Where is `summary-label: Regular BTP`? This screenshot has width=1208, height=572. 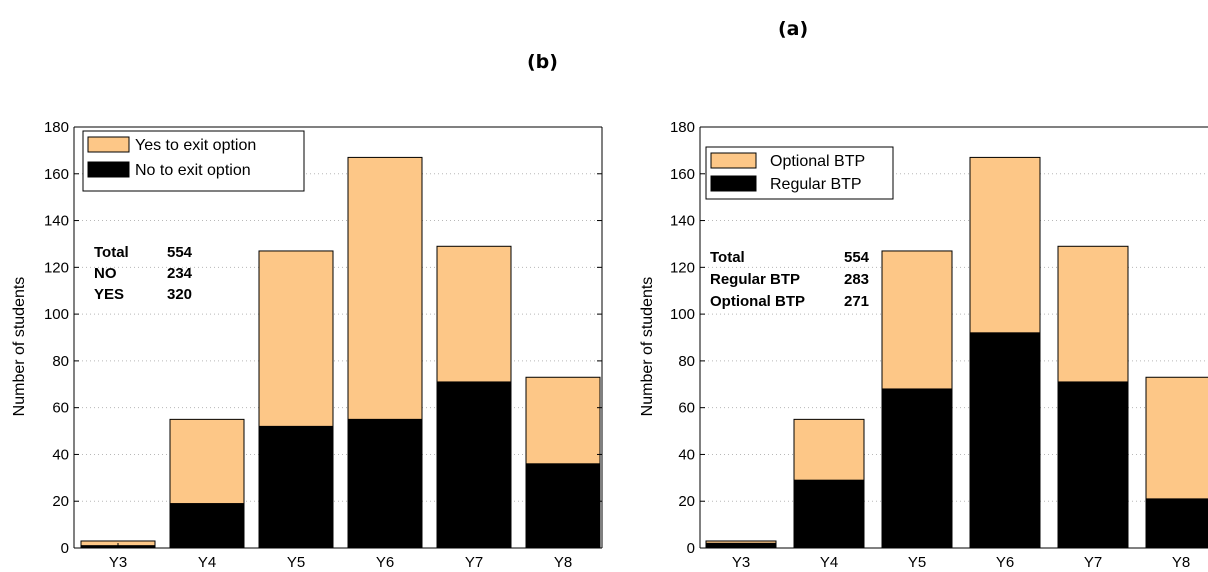
summary-label: Regular BTP is located at coordinates (755, 279).